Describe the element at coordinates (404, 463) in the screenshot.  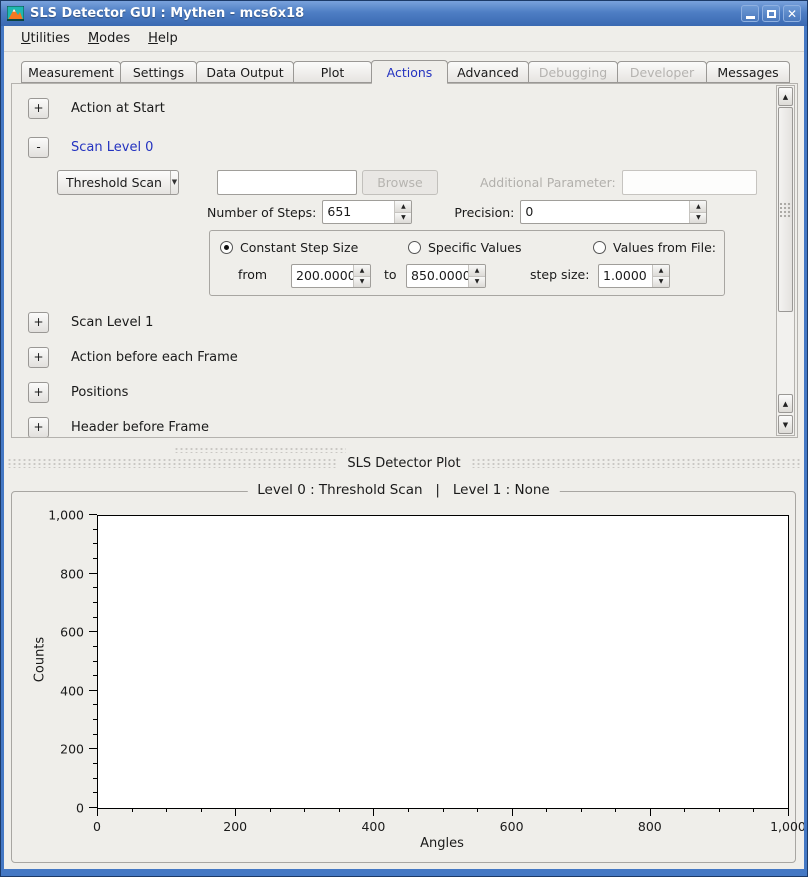
I see `dock-title-bar: SLS Detector Plot` at that location.